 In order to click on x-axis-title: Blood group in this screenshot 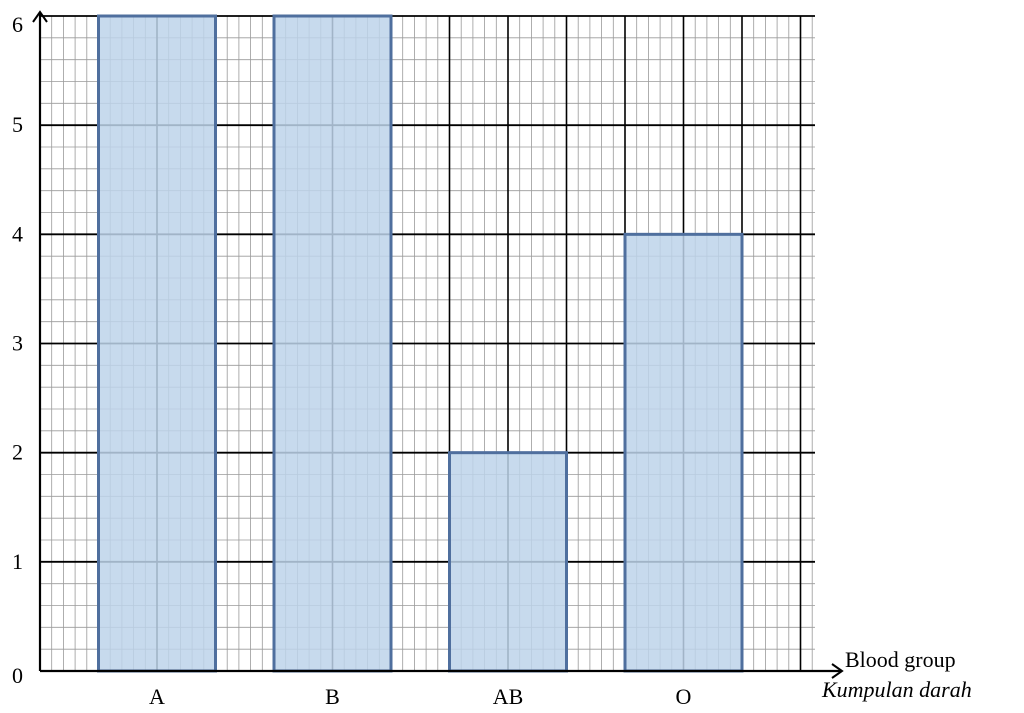, I will do `click(900, 659)`.